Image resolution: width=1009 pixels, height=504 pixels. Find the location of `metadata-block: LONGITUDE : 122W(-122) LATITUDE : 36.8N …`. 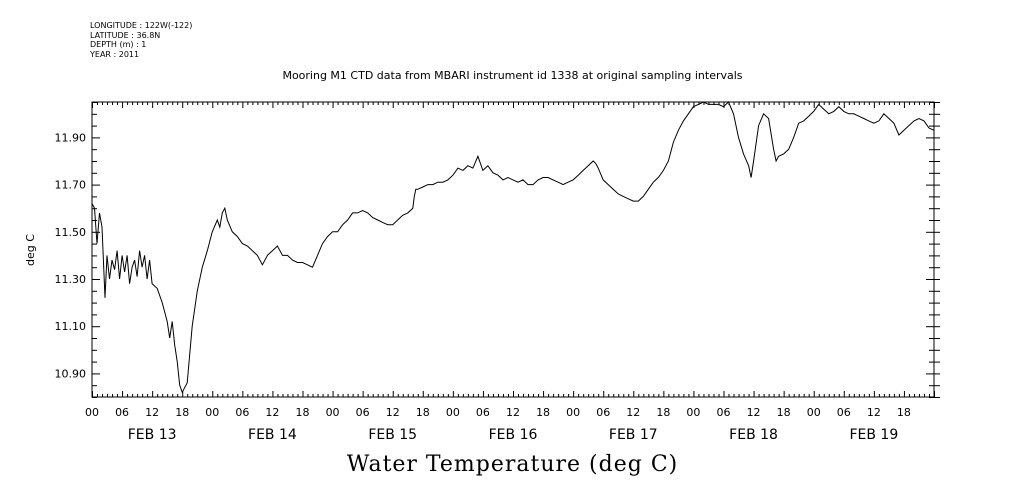

metadata-block: LONGITUDE : 122W(-122) LATITUDE : 36.8N … is located at coordinates (141, 40).